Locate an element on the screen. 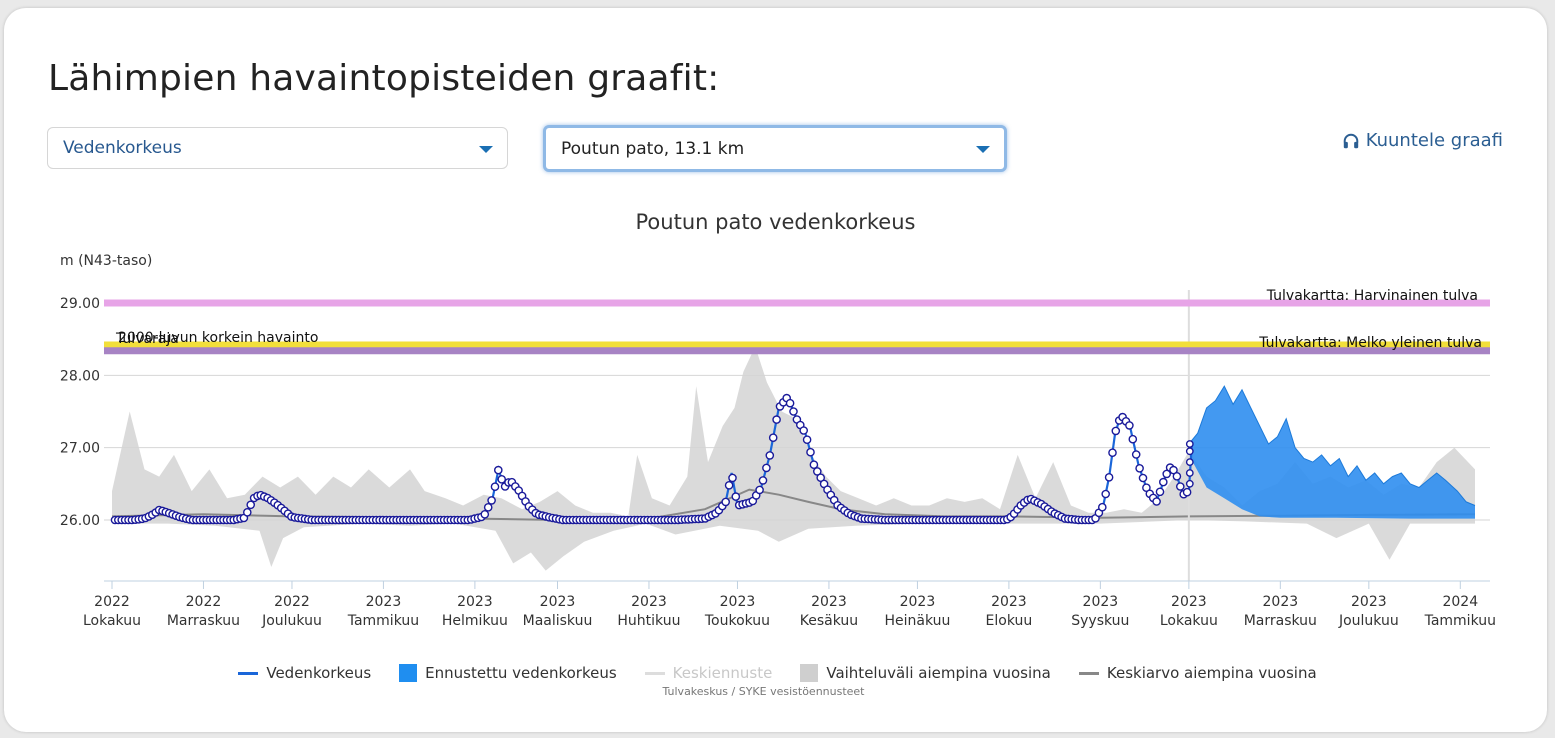 The height and width of the screenshot is (738, 1555). quantity-select: Vedenkorkeus is located at coordinates (277, 148).